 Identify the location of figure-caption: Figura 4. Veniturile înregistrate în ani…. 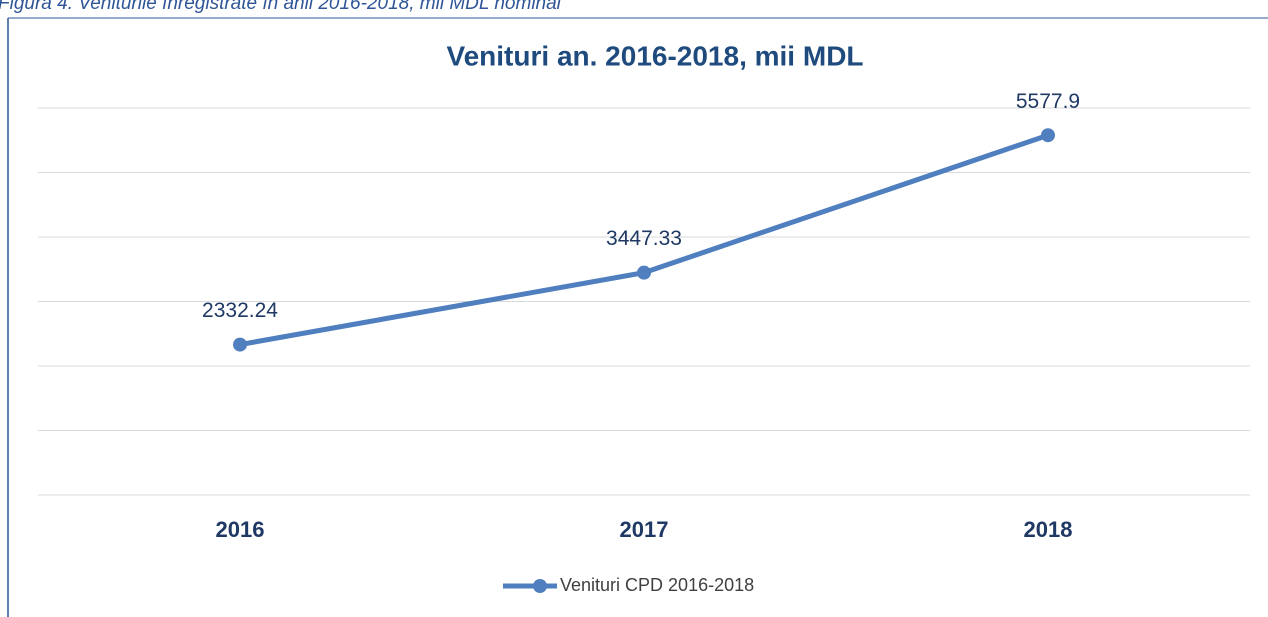
(281, 7).